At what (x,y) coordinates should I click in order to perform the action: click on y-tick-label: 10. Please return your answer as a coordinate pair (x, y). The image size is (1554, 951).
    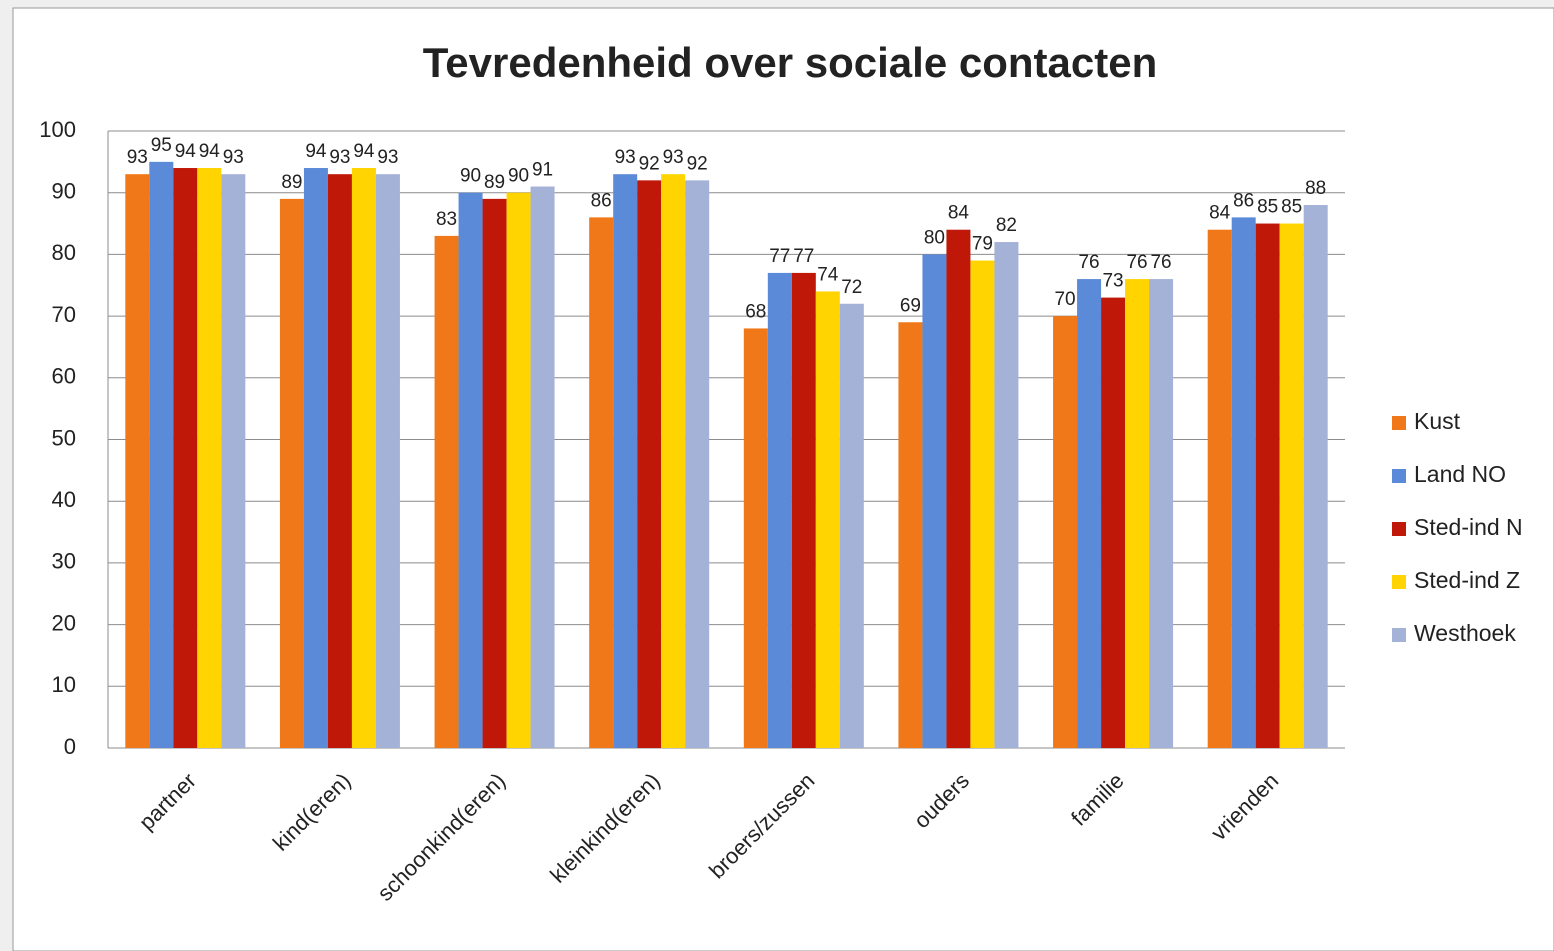
    Looking at the image, I should click on (64, 684).